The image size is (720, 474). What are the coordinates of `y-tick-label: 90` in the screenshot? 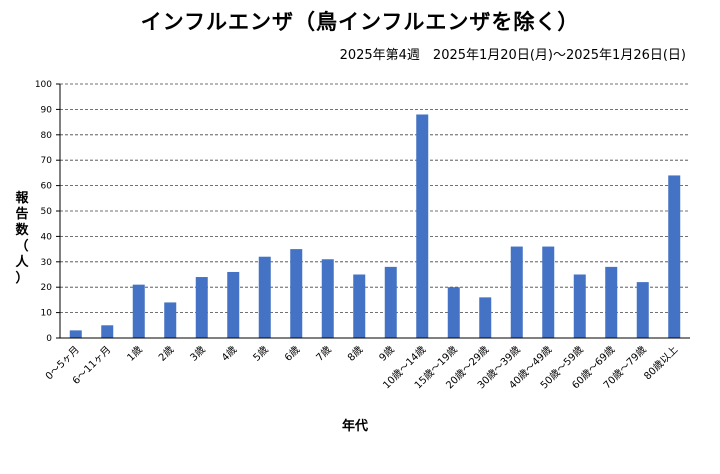 It's located at (47, 110).